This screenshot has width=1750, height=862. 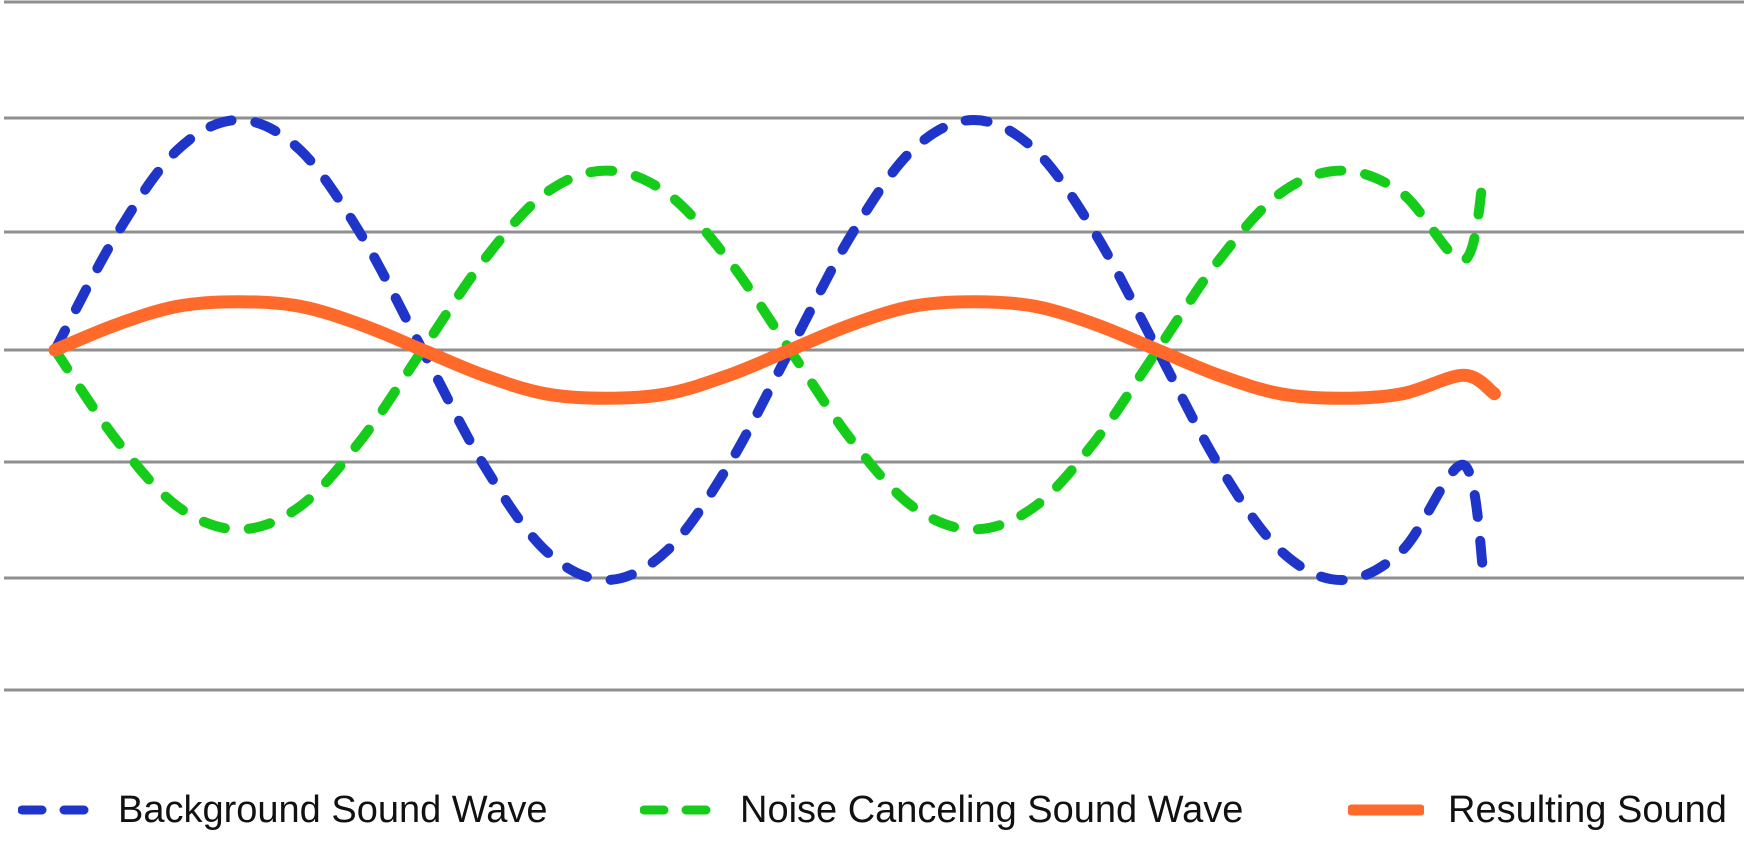 What do you see at coordinates (992, 809) in the screenshot?
I see `legend-label-noise-canceling-sound-wave: Noise Canceling Sound Wave` at bounding box center [992, 809].